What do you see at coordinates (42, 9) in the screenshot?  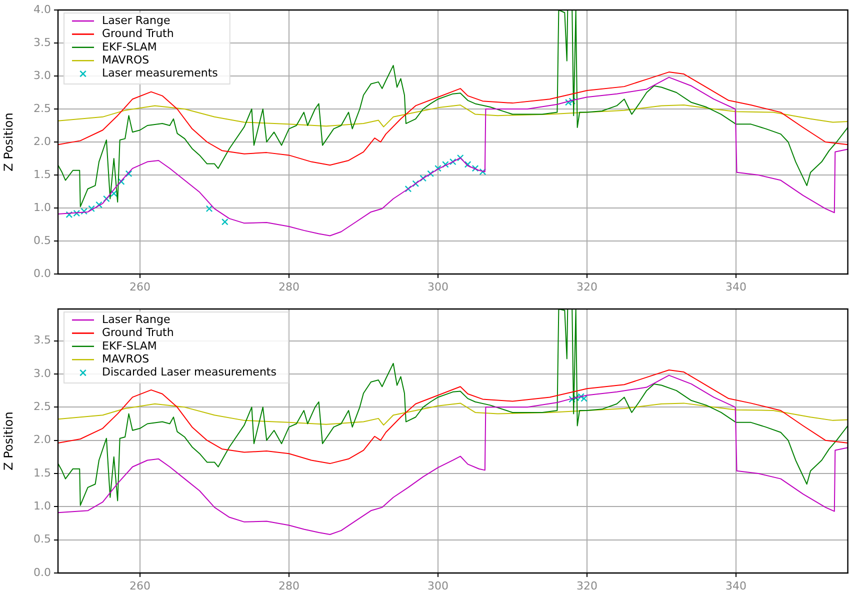 I see `y-tick-label: 4.0` at bounding box center [42, 9].